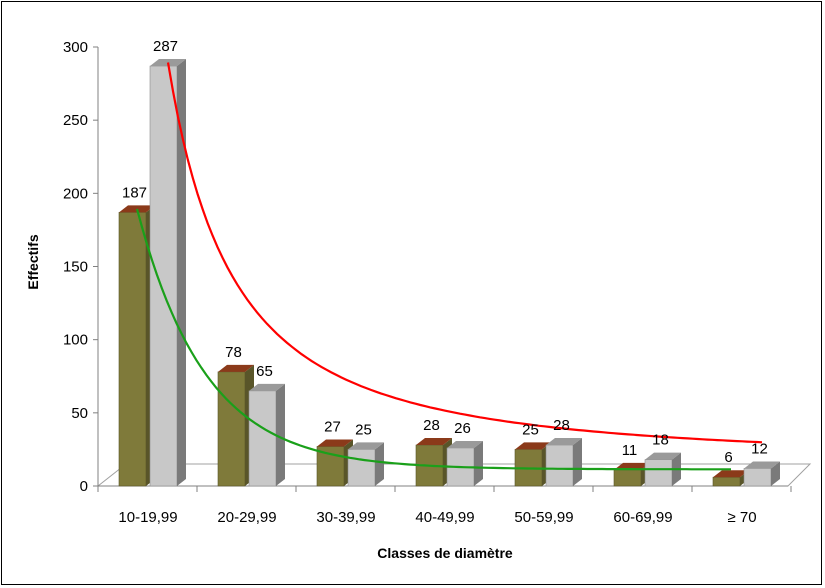 The width and height of the screenshot is (825, 588). Describe the element at coordinates (444, 517) in the screenshot. I see `x-tick-label: 40-49,99` at that location.